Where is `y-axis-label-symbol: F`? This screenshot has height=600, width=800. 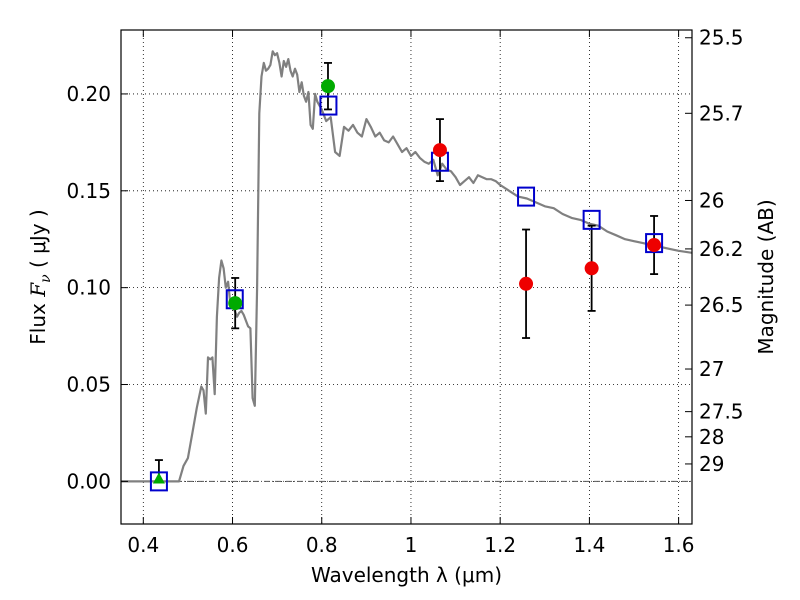 y-axis-label-symbol: F is located at coordinates (38, 290).